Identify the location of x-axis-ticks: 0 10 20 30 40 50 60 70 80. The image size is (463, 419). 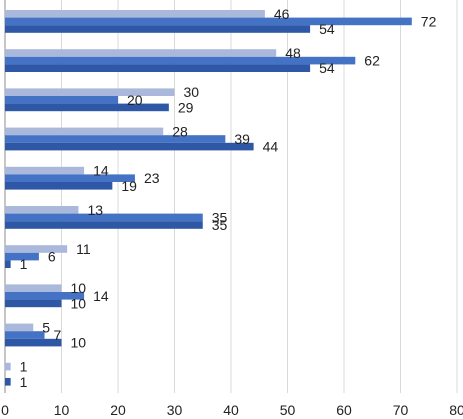
(232, 410).